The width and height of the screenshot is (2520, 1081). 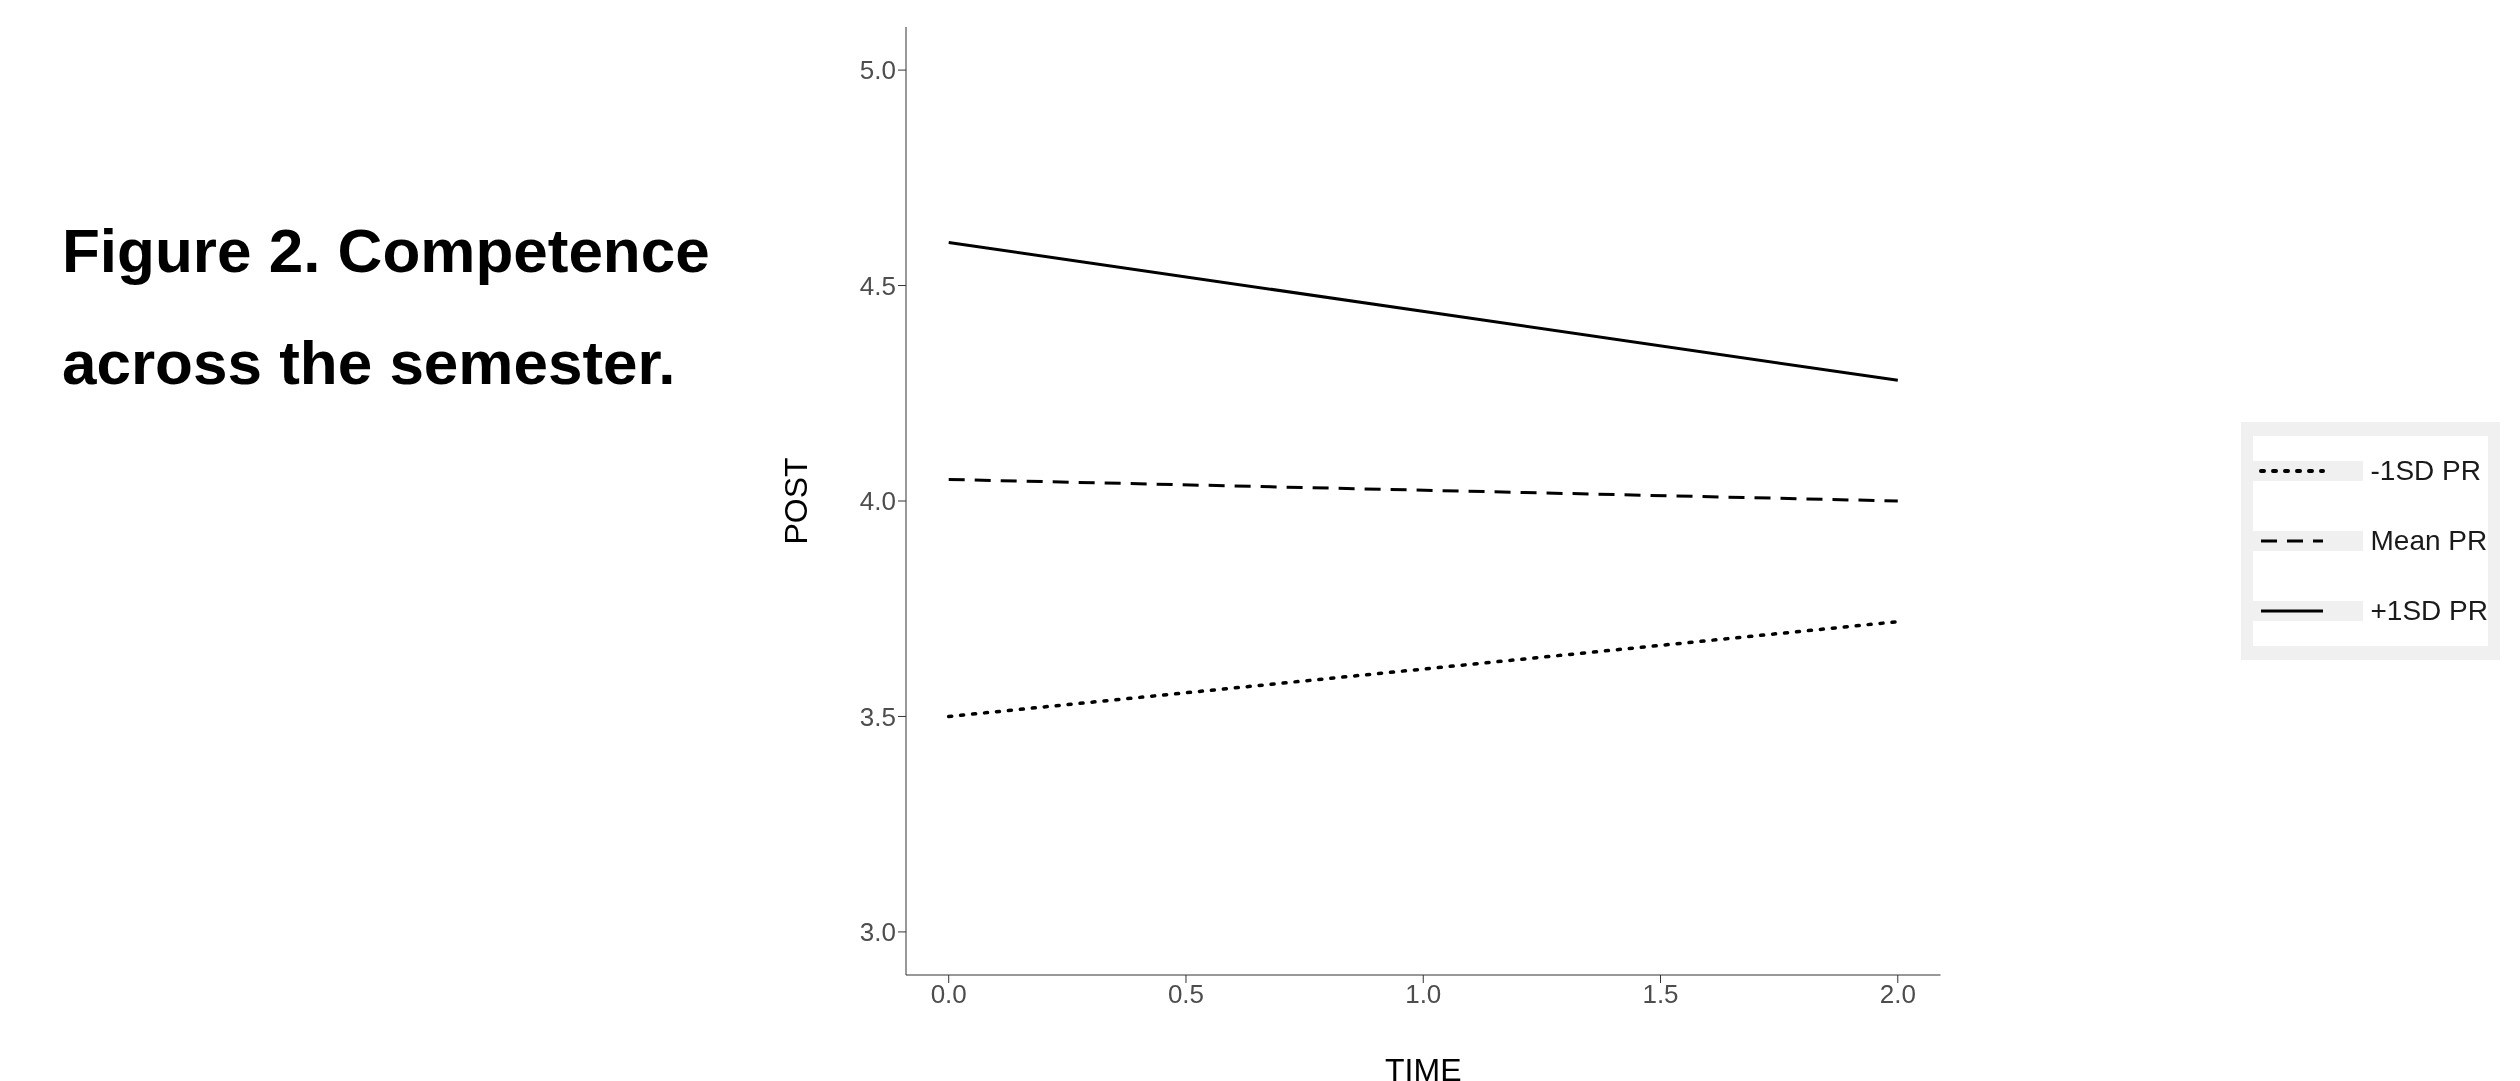 I want to click on y-tick-label: 5.0, so click(x=877, y=70).